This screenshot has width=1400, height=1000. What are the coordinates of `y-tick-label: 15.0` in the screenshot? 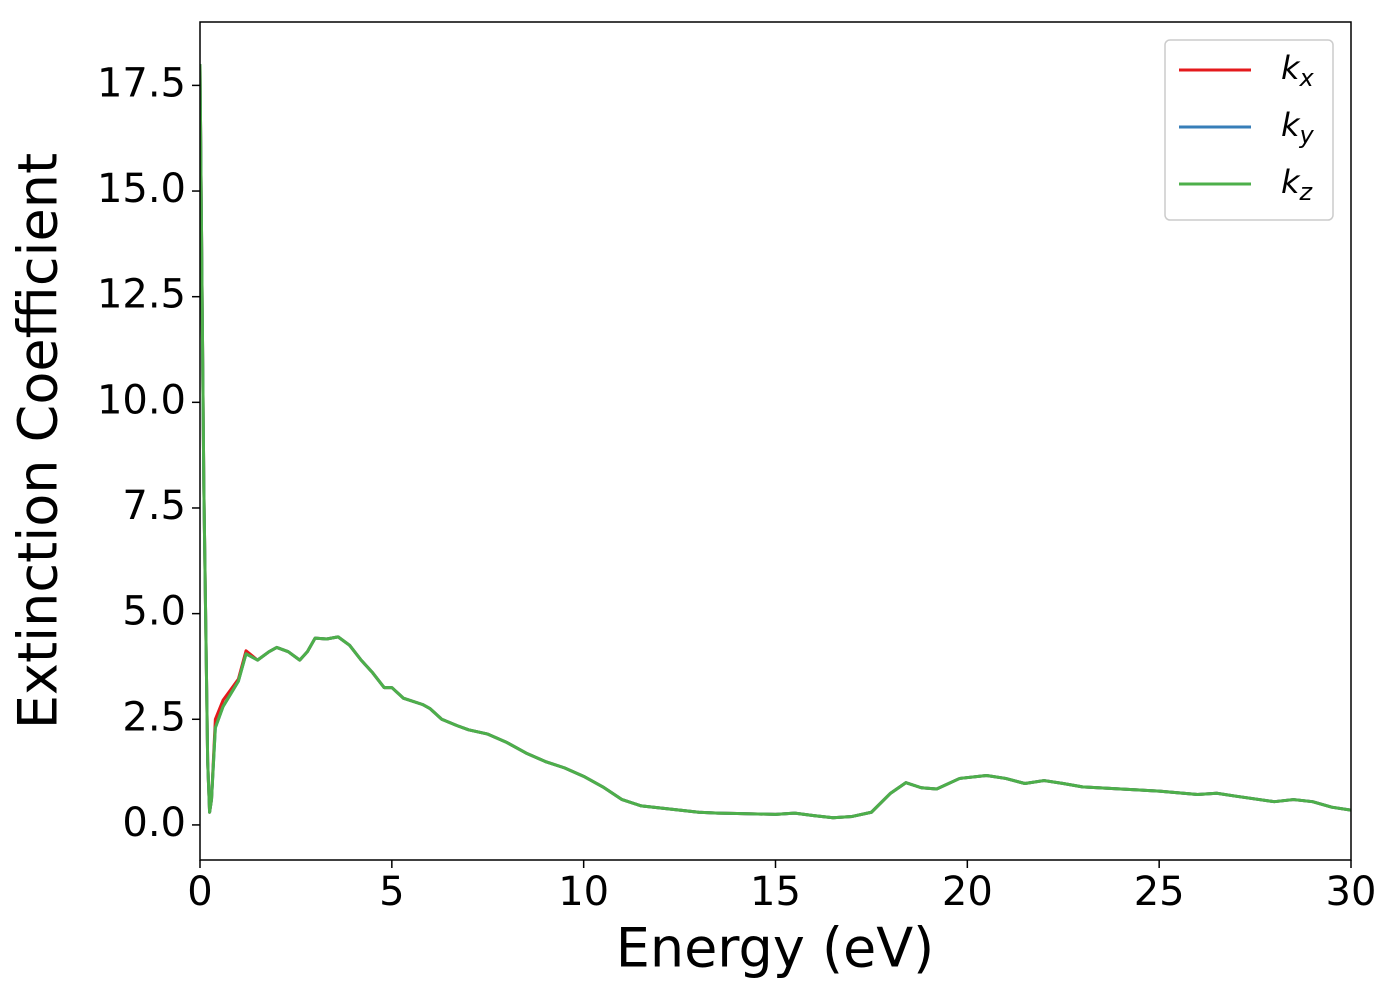 It's located at (141, 189).